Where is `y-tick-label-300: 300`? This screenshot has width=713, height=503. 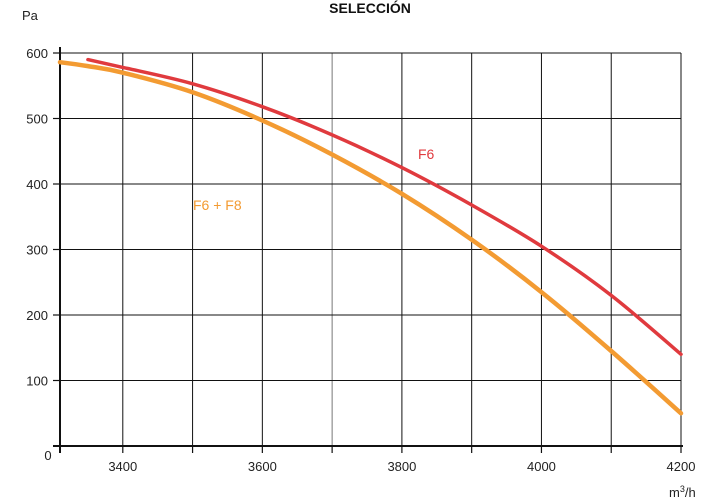 y-tick-label-300: 300 is located at coordinates (37, 250).